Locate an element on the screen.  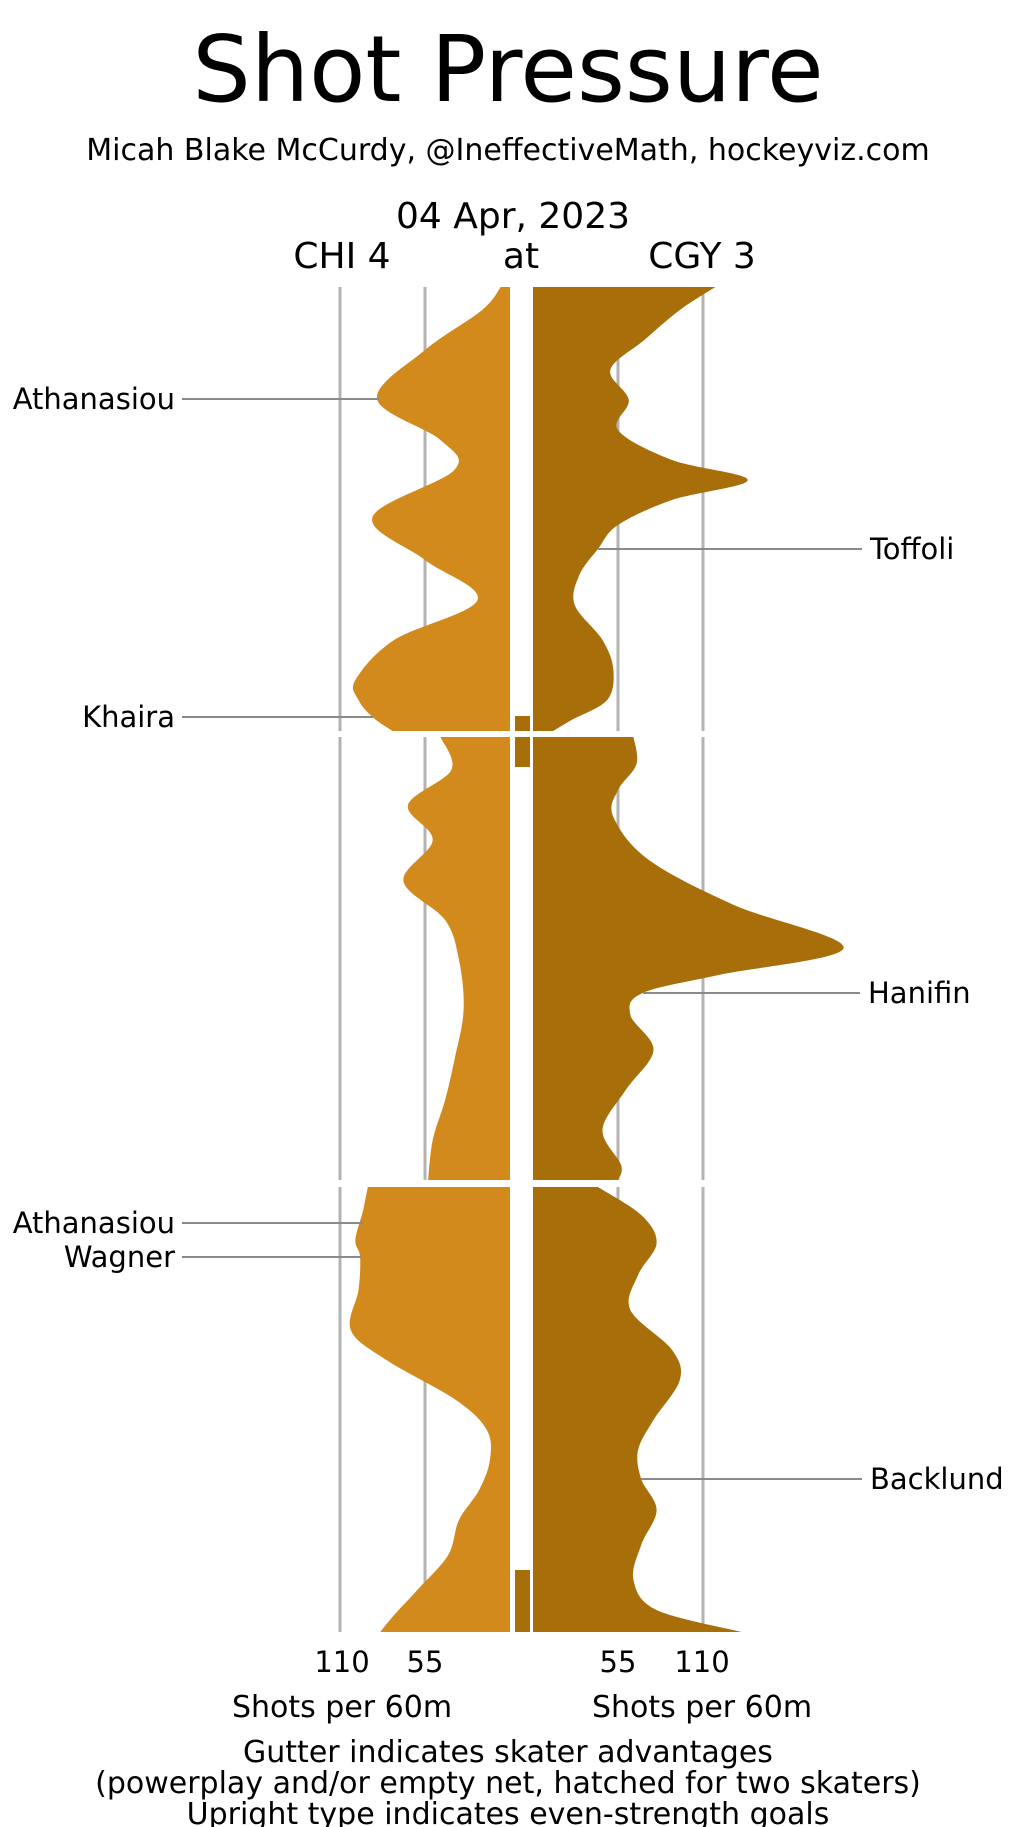
goal-label-hanifin: Hanifin is located at coordinates (919, 993).